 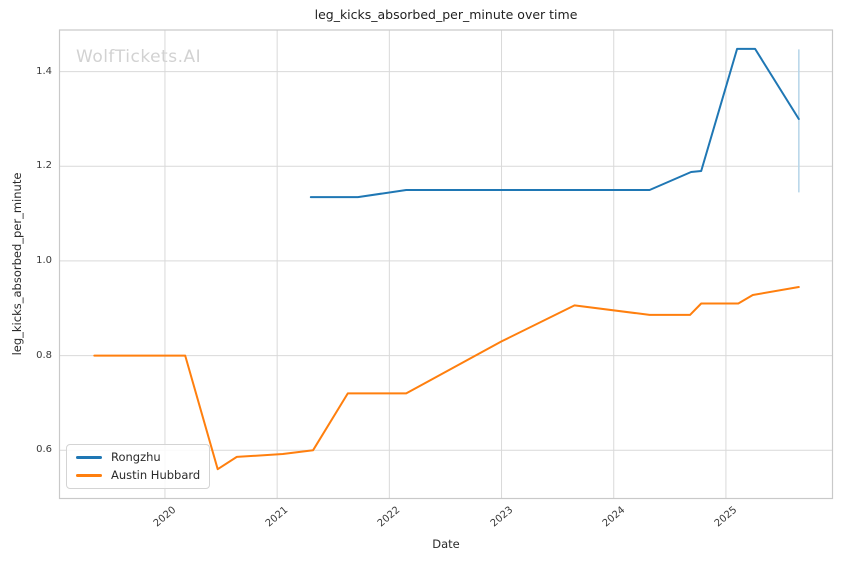 I want to click on y-tick-label: 0.6, so click(x=44, y=450).